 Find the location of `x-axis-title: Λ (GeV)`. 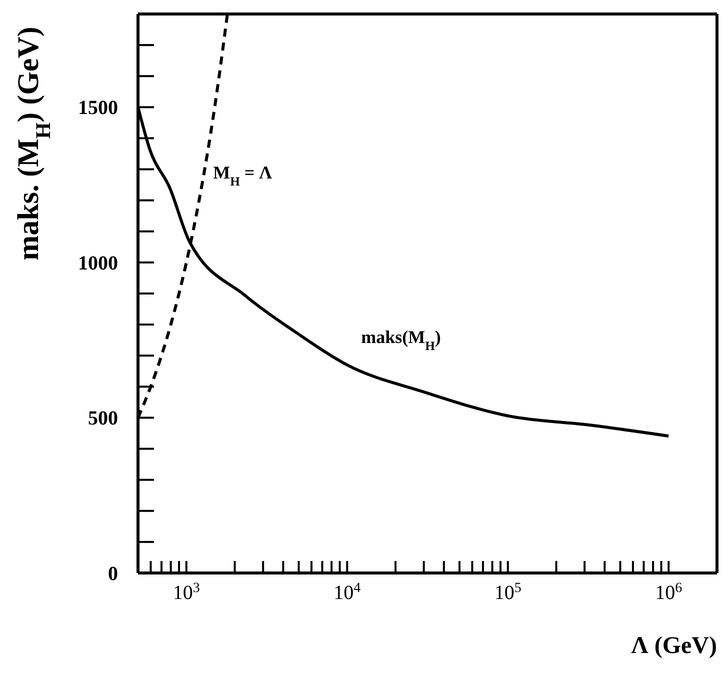

x-axis-title: Λ (GeV) is located at coordinates (674, 646).